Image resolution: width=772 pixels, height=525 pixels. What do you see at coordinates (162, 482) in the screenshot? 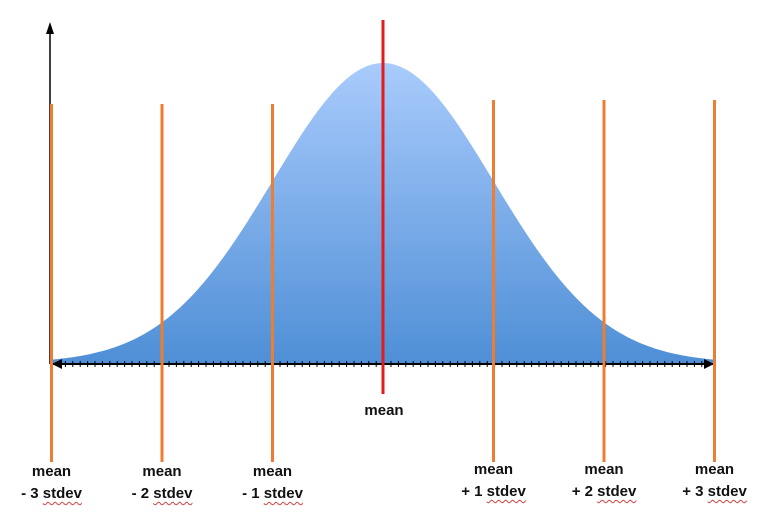
I see `stdev-label: mean - 2 stdev` at bounding box center [162, 482].